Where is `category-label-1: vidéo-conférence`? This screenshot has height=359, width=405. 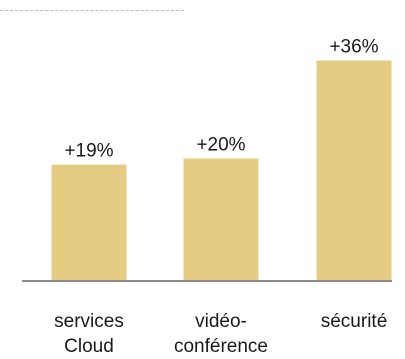
category-label-1: vidéo-conférence is located at coordinates (221, 334).